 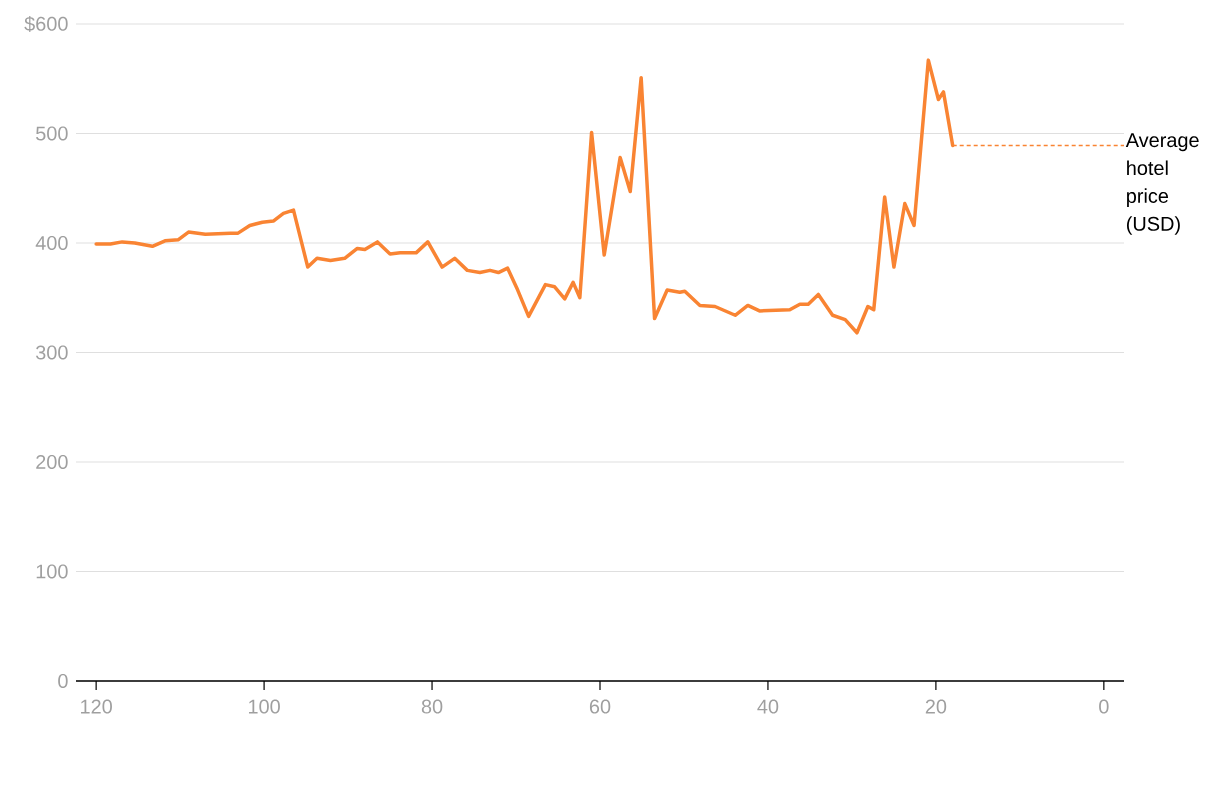 I want to click on x-tick-label: 80, so click(x=432, y=706).